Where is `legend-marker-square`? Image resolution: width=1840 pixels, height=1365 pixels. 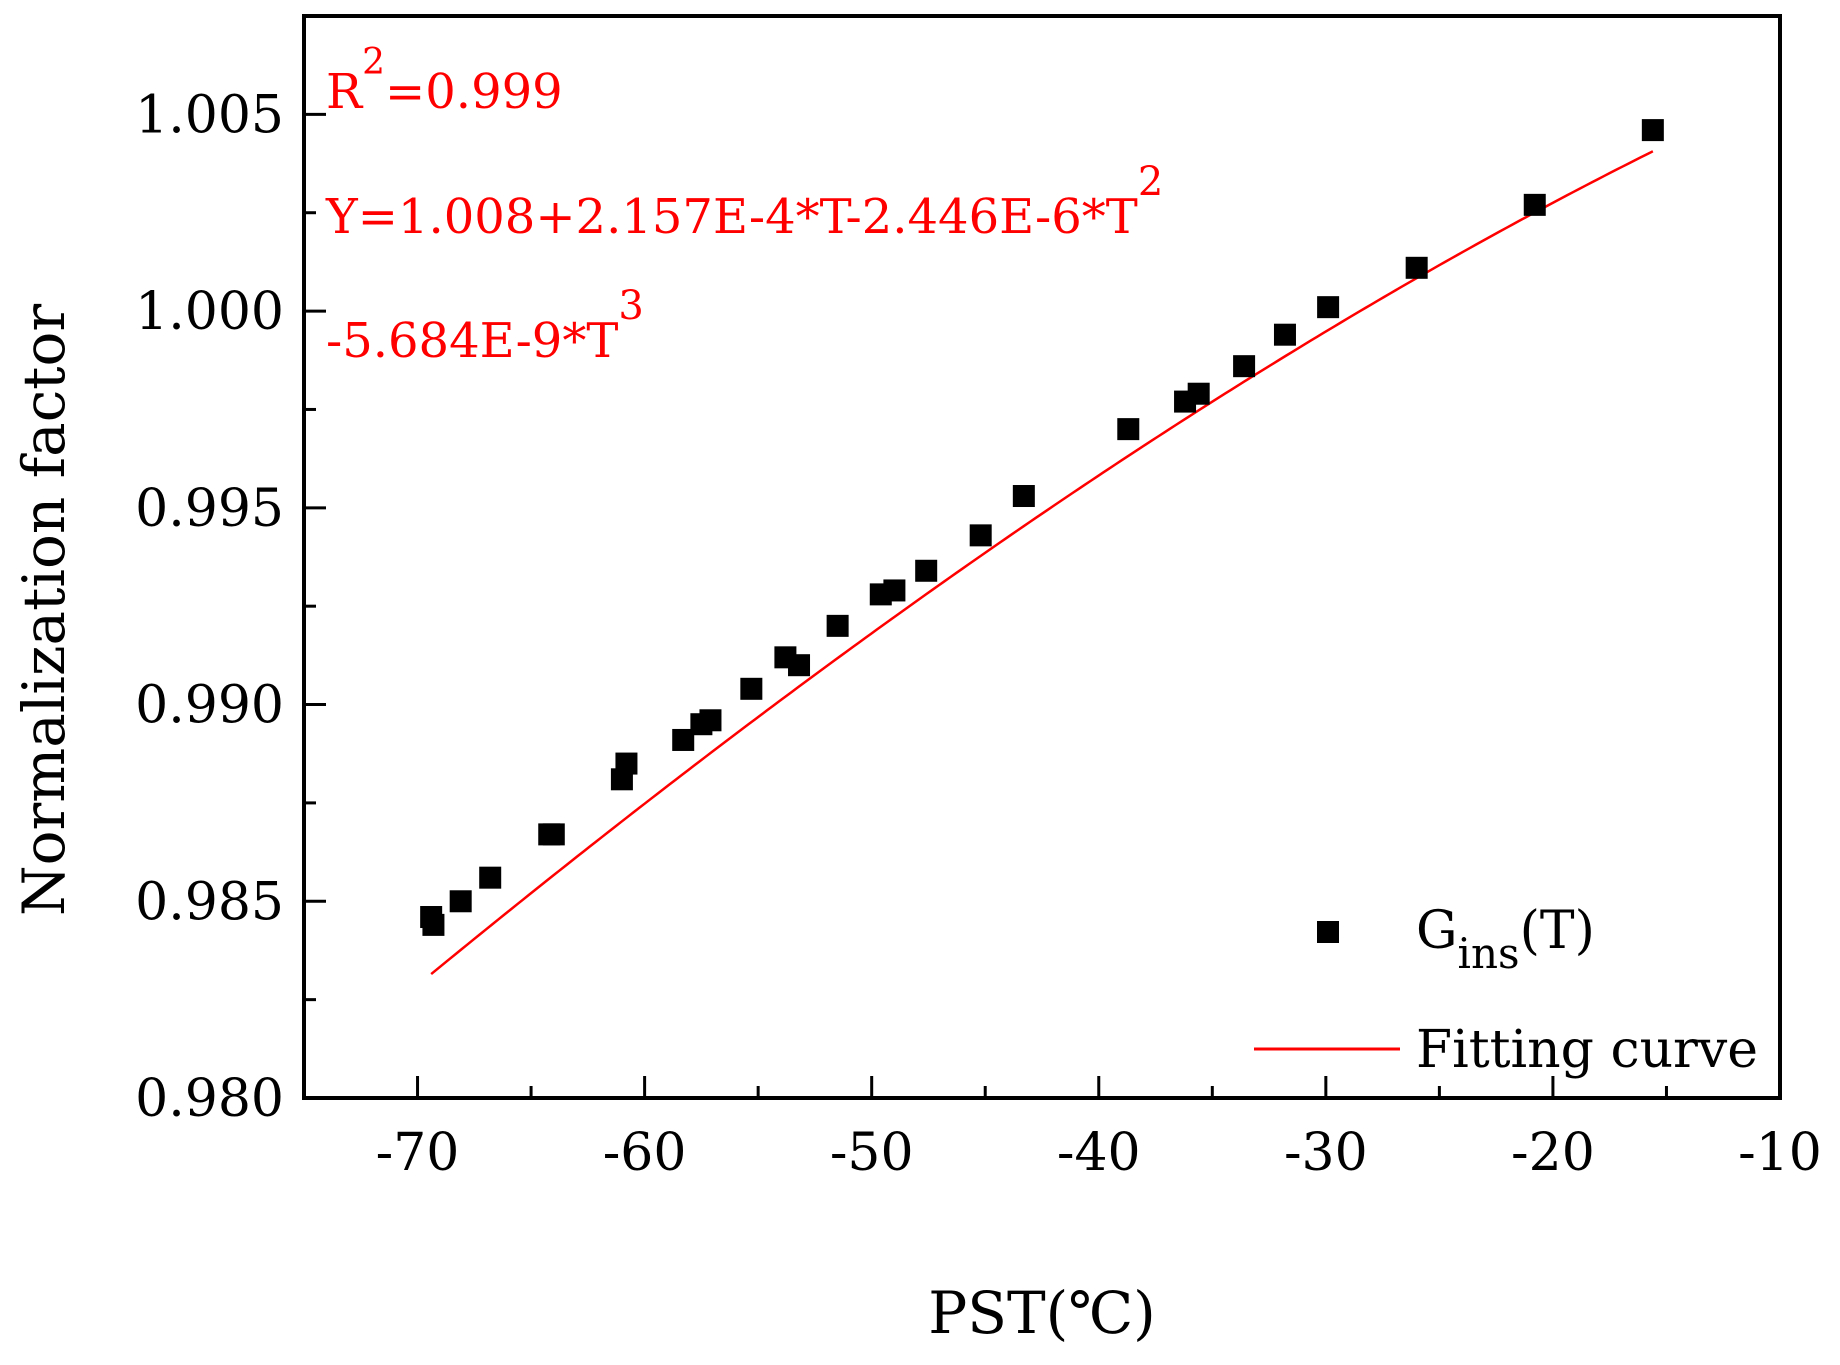
legend-marker-square is located at coordinates (1328, 932).